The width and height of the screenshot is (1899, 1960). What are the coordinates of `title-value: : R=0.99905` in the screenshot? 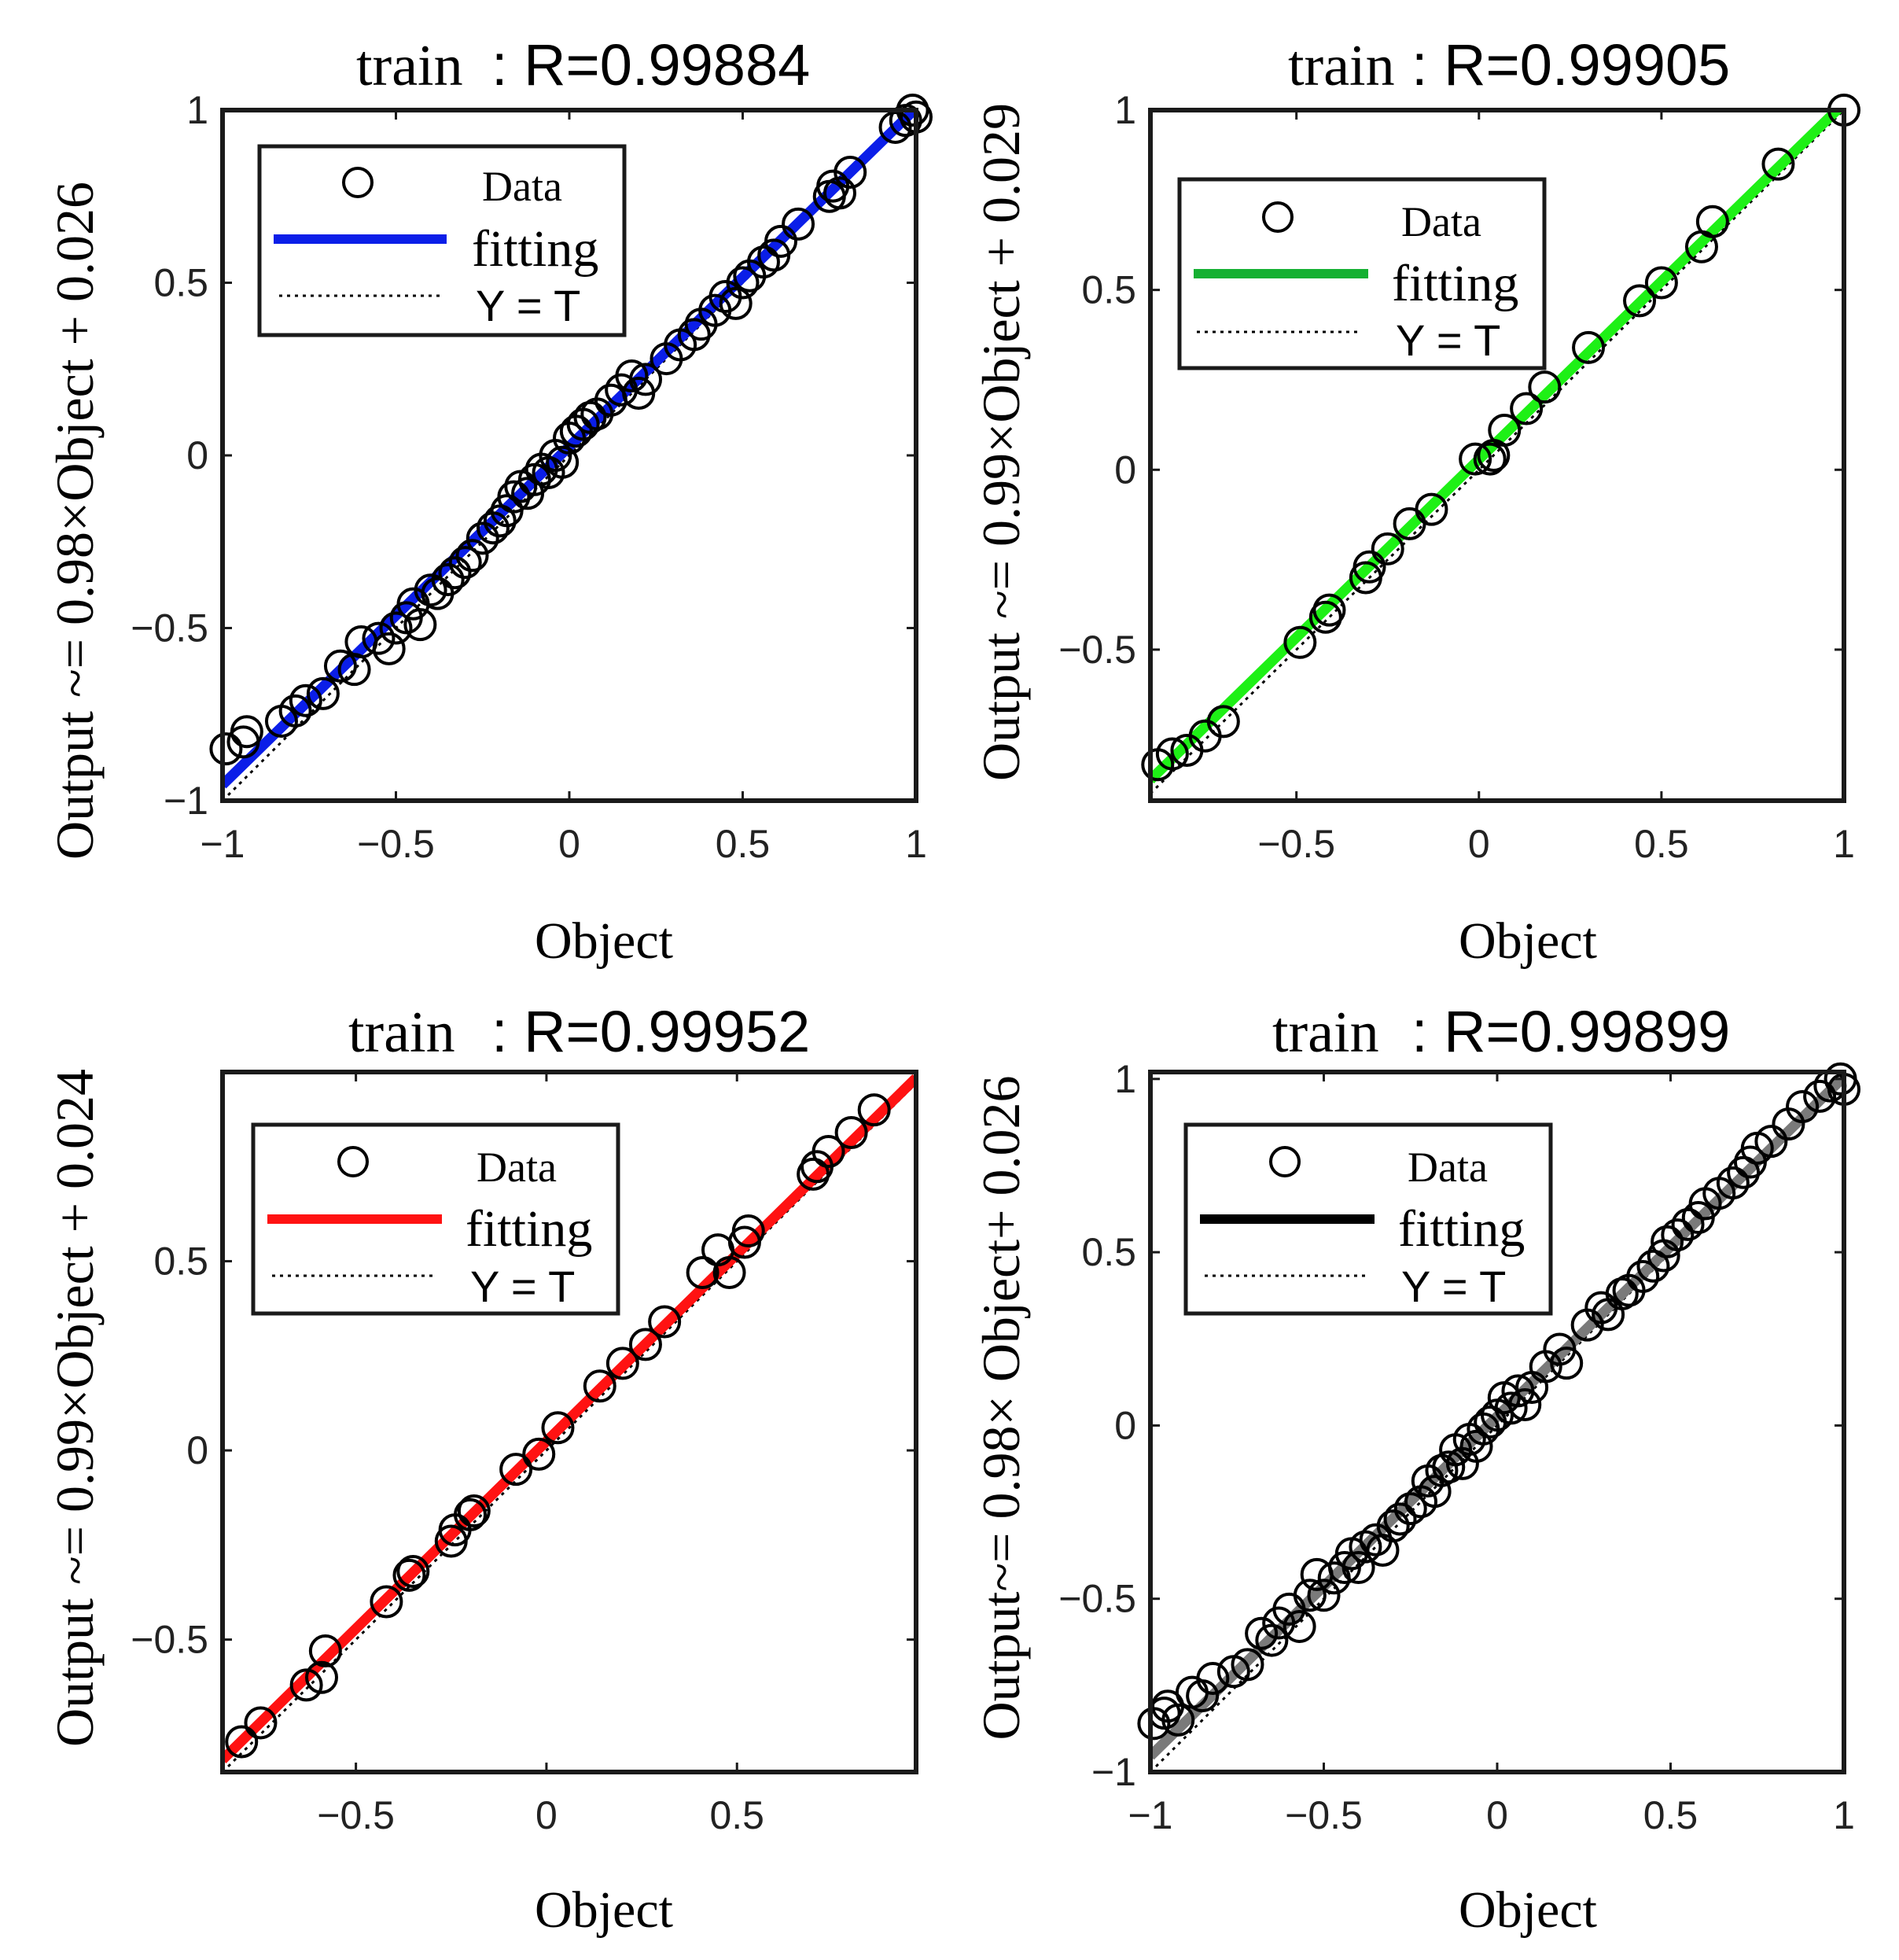 It's located at (1571, 65).